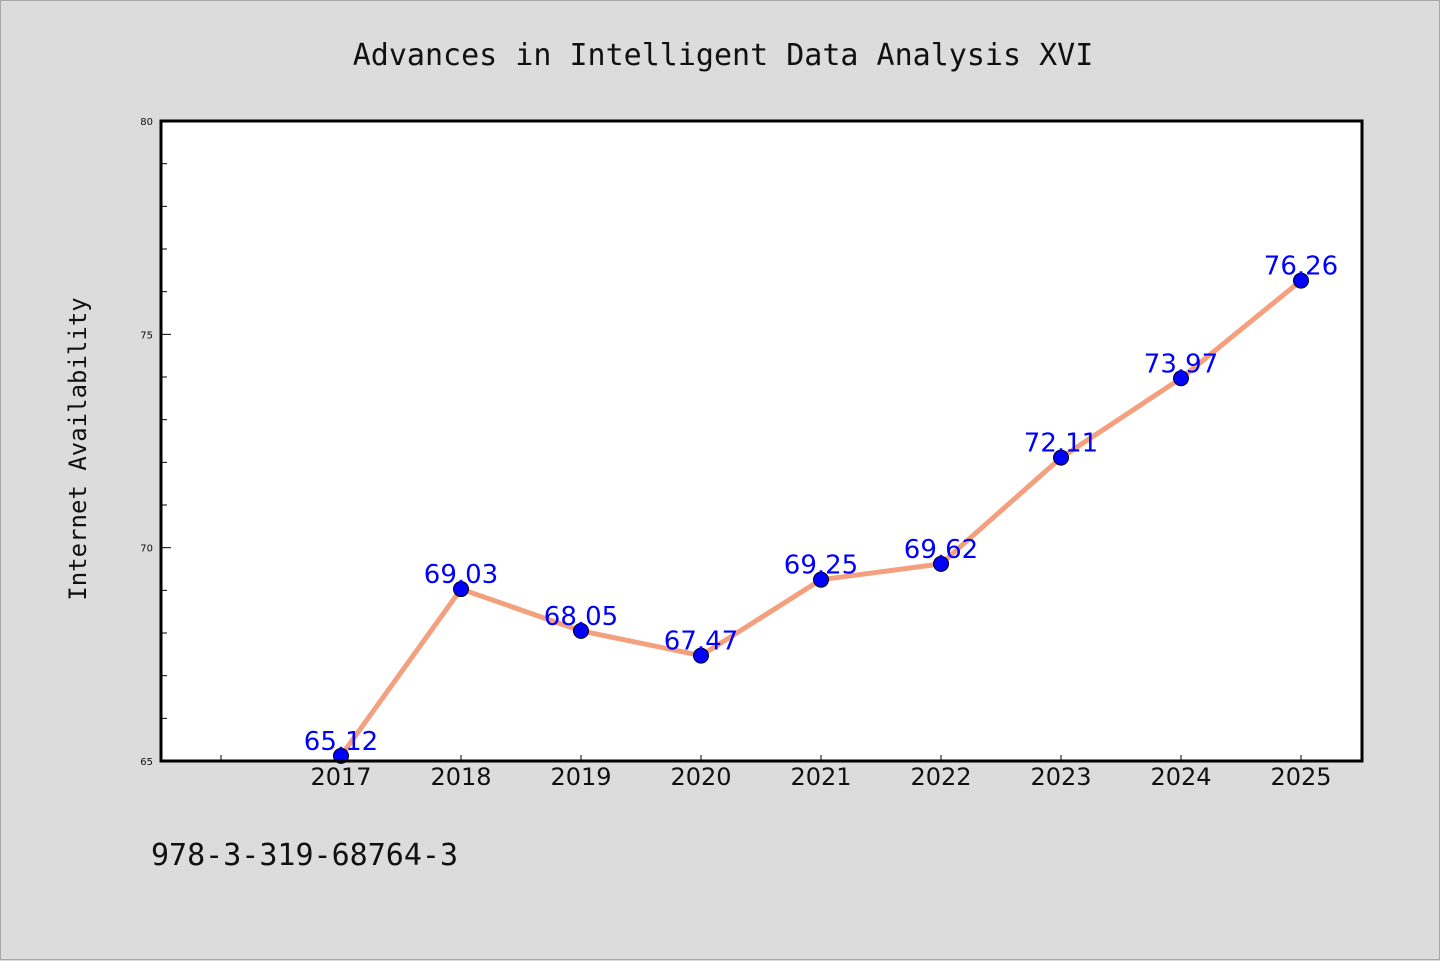 This screenshot has width=1440, height=961. Describe the element at coordinates (146, 335) in the screenshot. I see `y-tick-label: 75` at that location.